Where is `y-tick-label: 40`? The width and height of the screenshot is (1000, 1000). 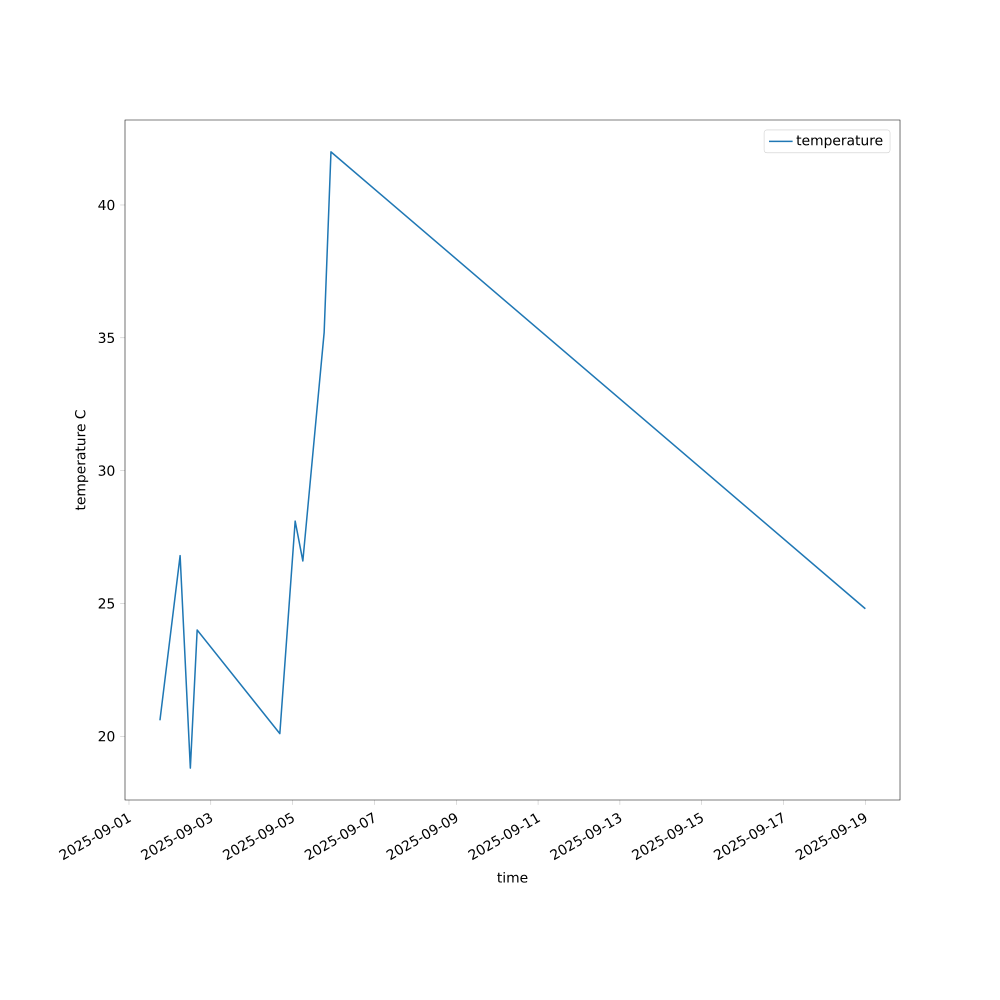
y-tick-label: 40 is located at coordinates (106, 205).